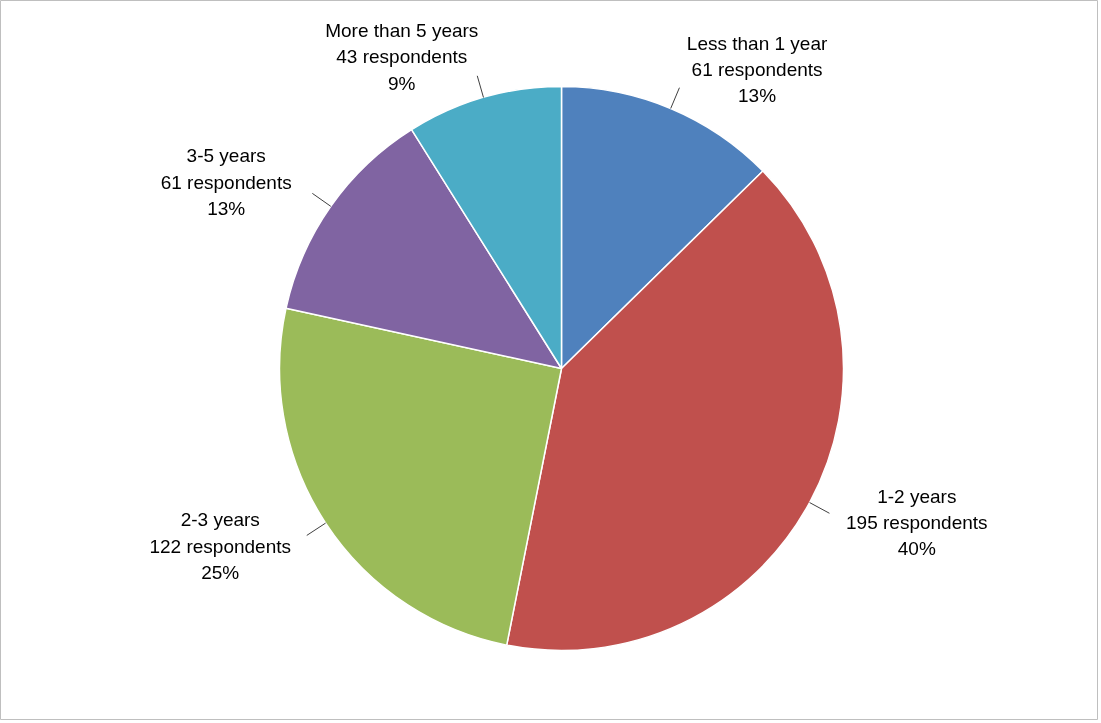 The height and width of the screenshot is (723, 1101). Describe the element at coordinates (757, 43) in the screenshot. I see `slice-label: Less than 1 year` at that location.